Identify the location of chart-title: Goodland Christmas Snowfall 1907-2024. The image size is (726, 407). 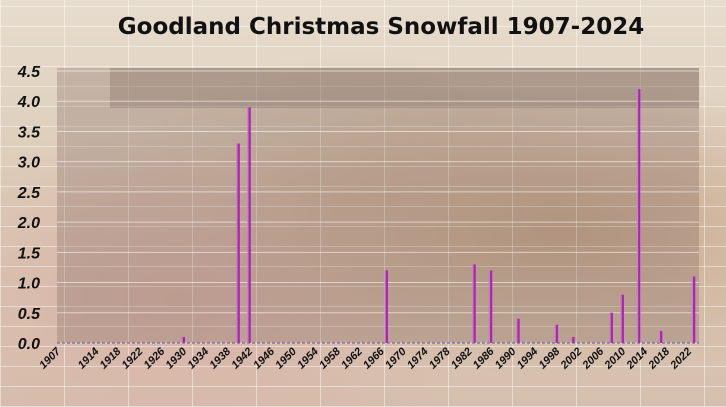
(381, 27).